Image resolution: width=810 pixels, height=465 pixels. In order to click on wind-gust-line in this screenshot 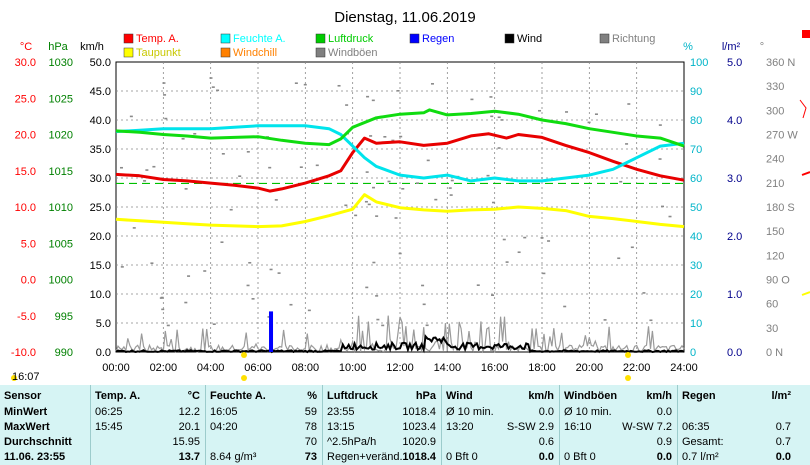, I will do `click(400, 334)`.